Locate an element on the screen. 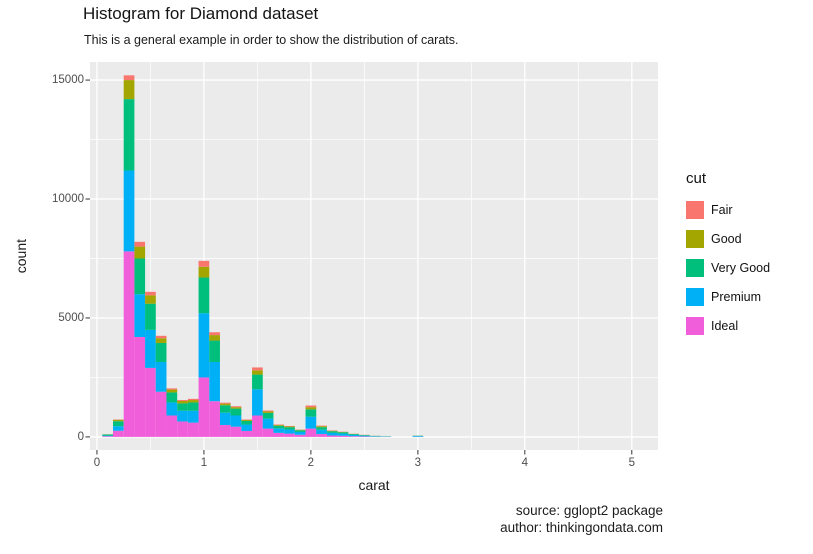  caption-source: source: gglopt2 package is located at coordinates (589, 510).